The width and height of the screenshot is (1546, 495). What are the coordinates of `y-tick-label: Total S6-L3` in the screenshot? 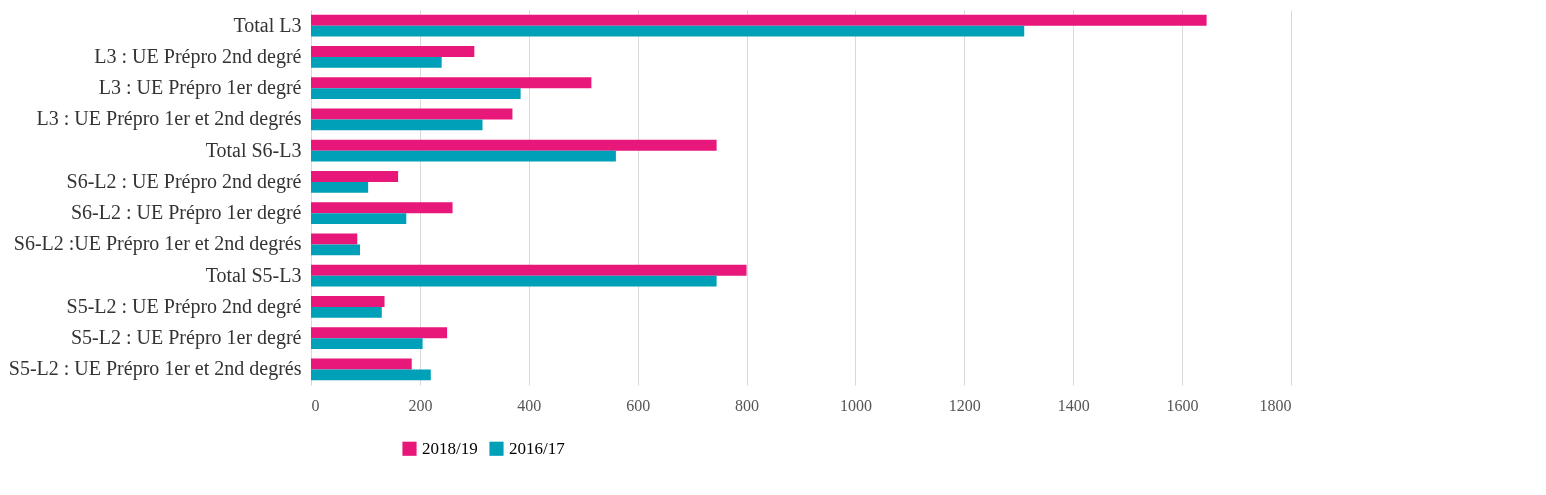 It's located at (253, 149).